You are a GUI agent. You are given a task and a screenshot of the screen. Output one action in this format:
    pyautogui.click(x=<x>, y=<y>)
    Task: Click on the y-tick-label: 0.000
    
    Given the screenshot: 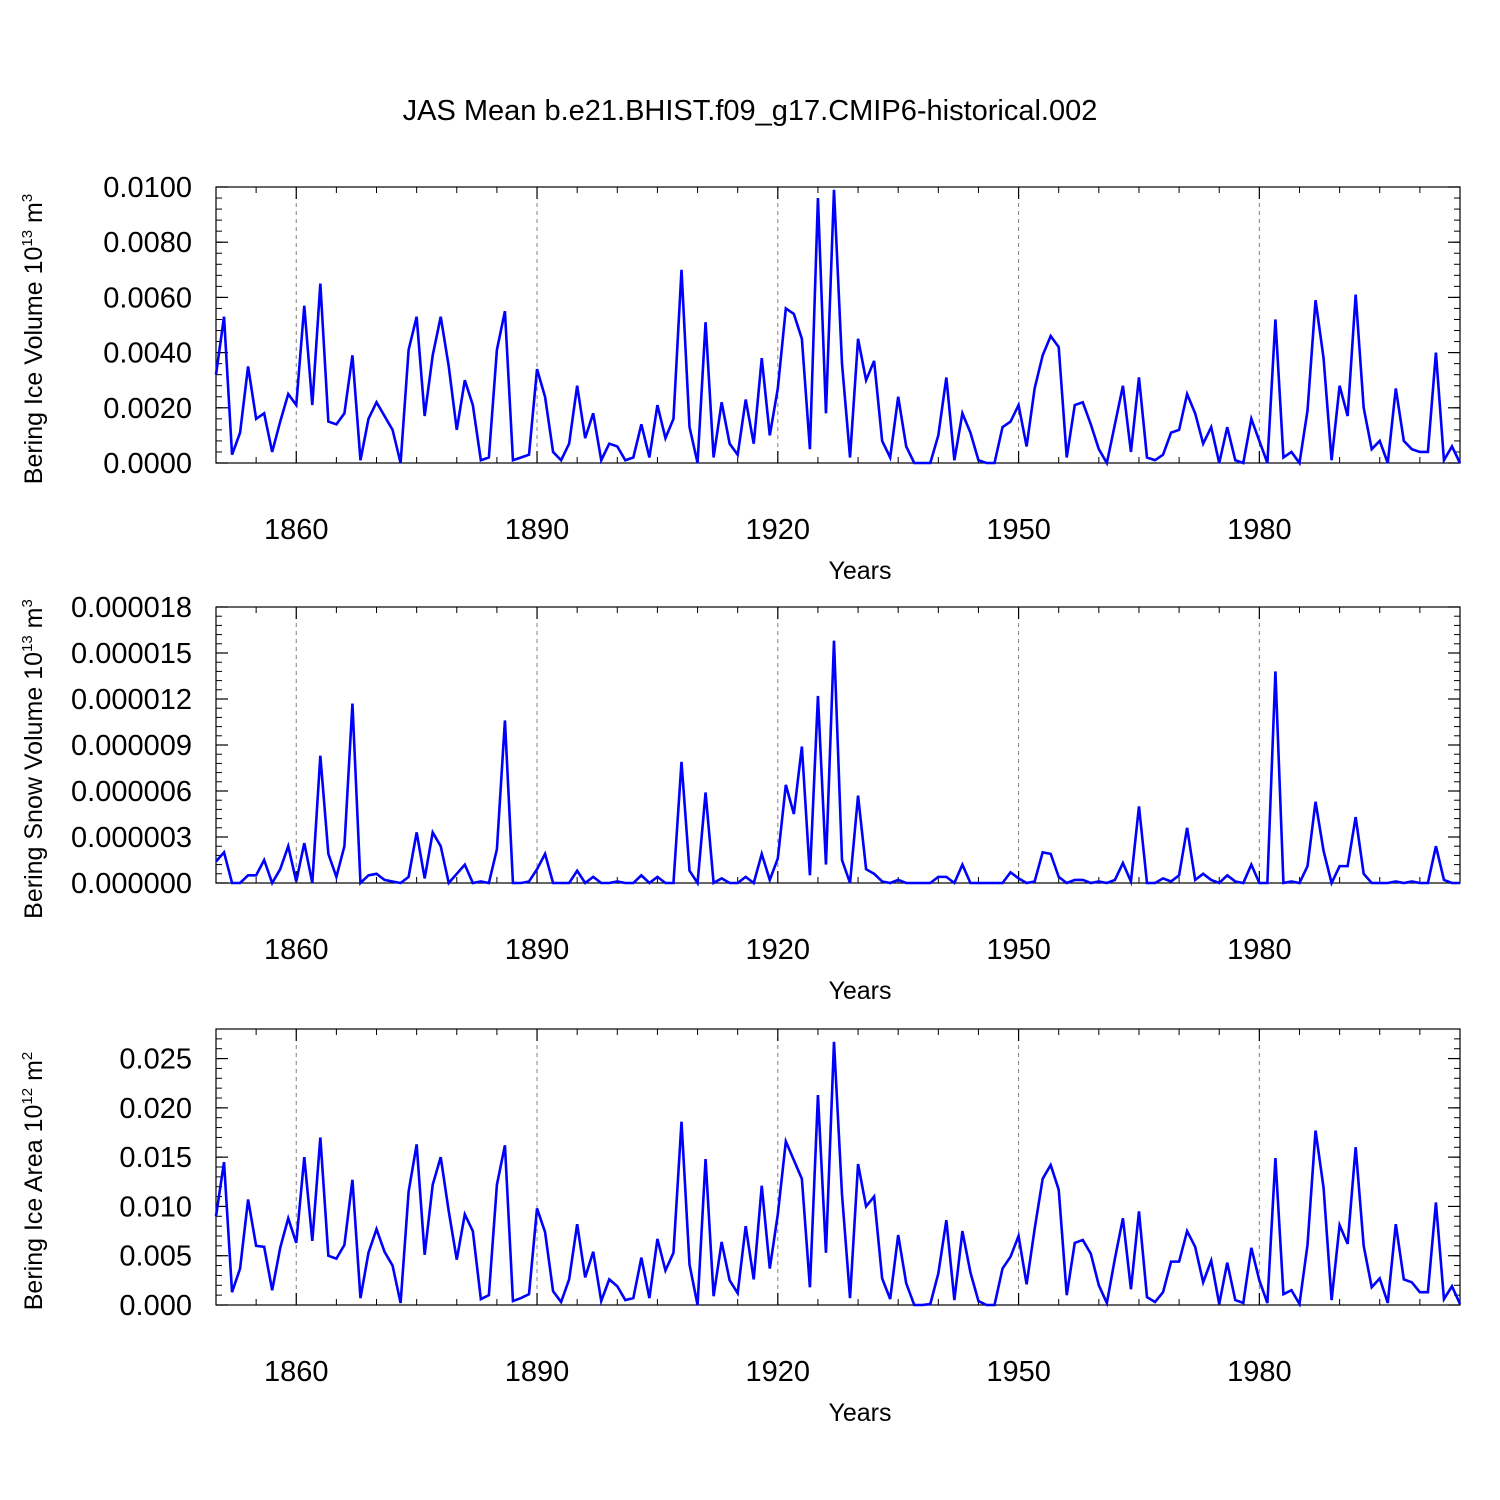 What is the action you would take?
    pyautogui.click(x=155, y=1306)
    